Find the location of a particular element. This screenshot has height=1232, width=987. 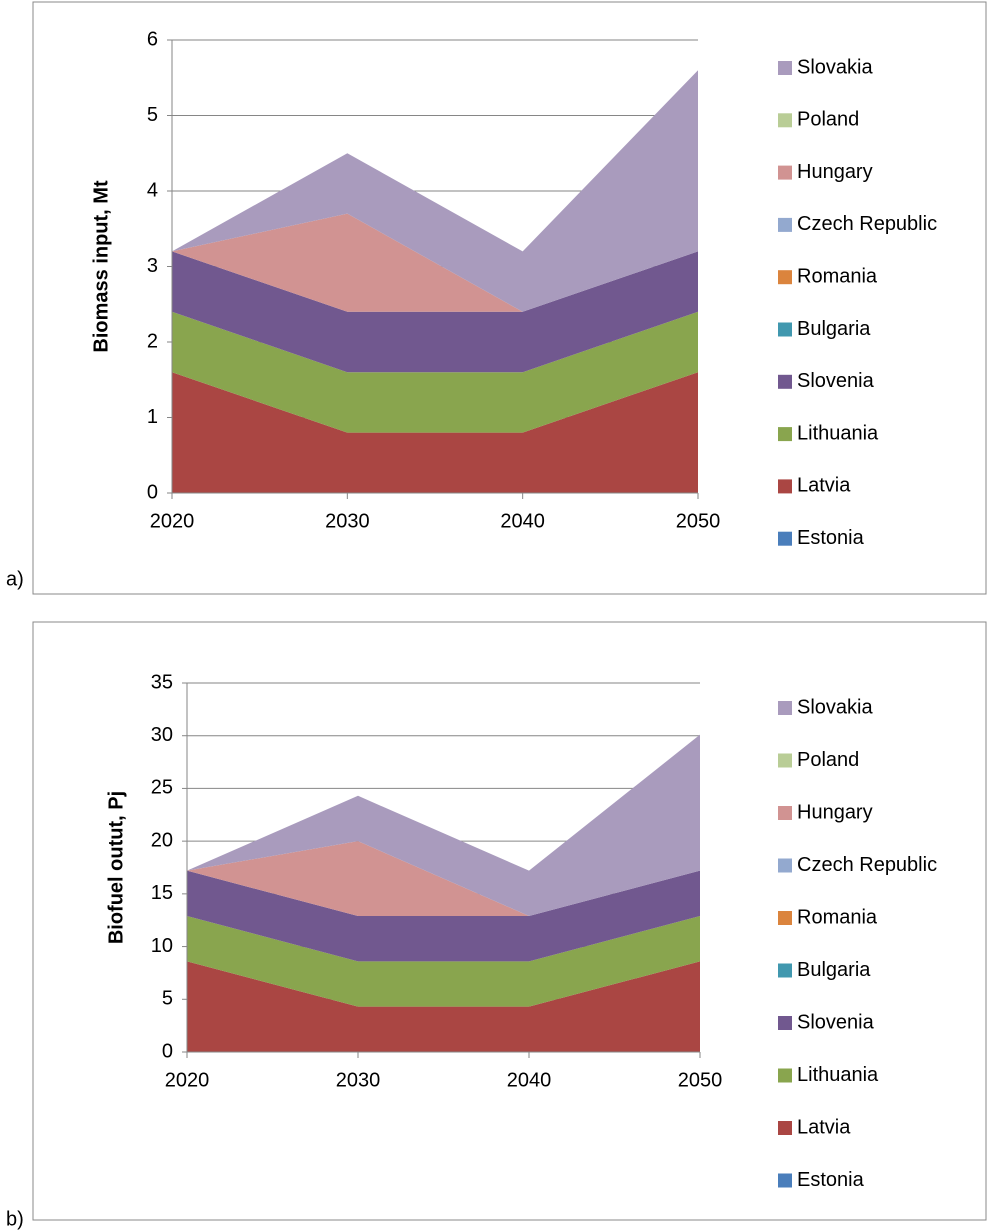

y-tick-label: 20 is located at coordinates (162, 840).